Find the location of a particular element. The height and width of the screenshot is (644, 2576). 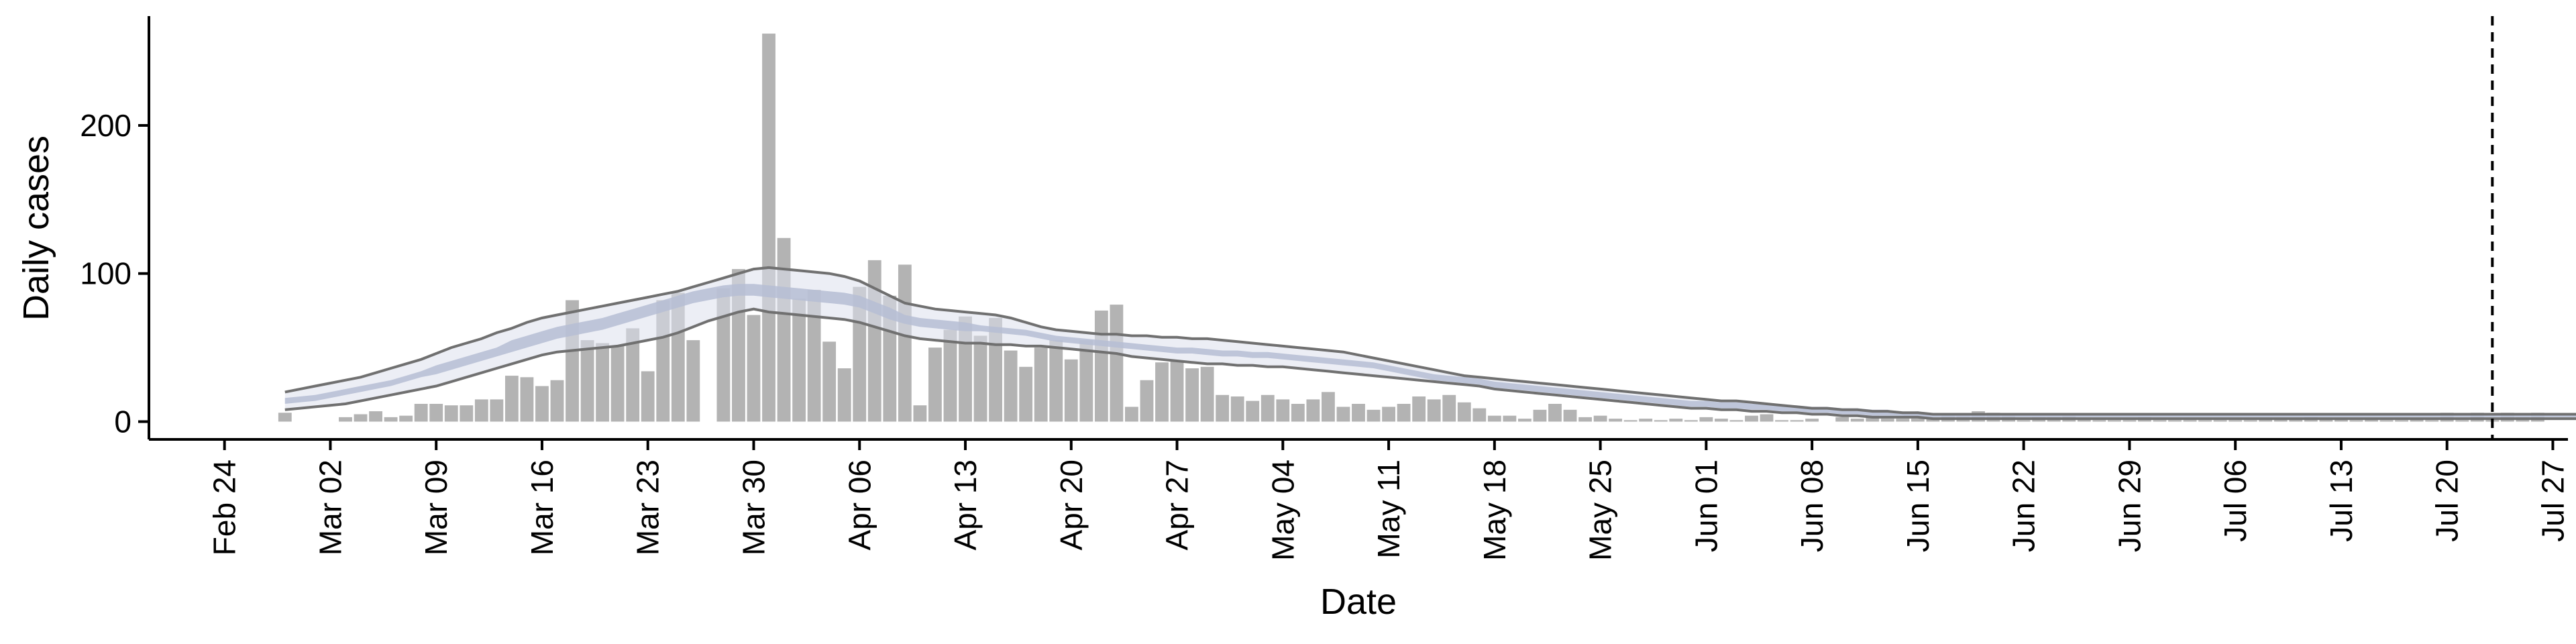

x-tick-label: Jun 08 is located at coordinates (1811, 506).